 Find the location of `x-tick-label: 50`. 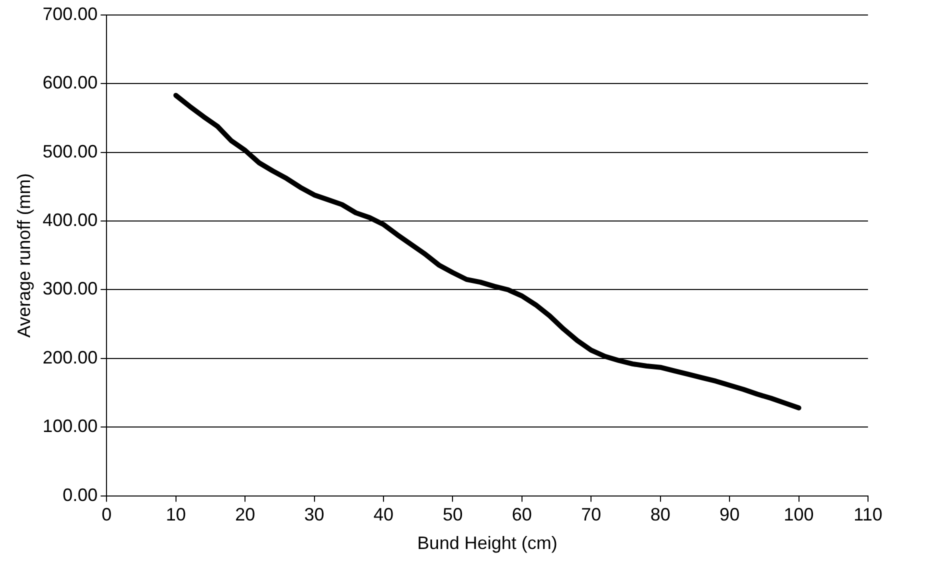

x-tick-label: 50 is located at coordinates (452, 514).